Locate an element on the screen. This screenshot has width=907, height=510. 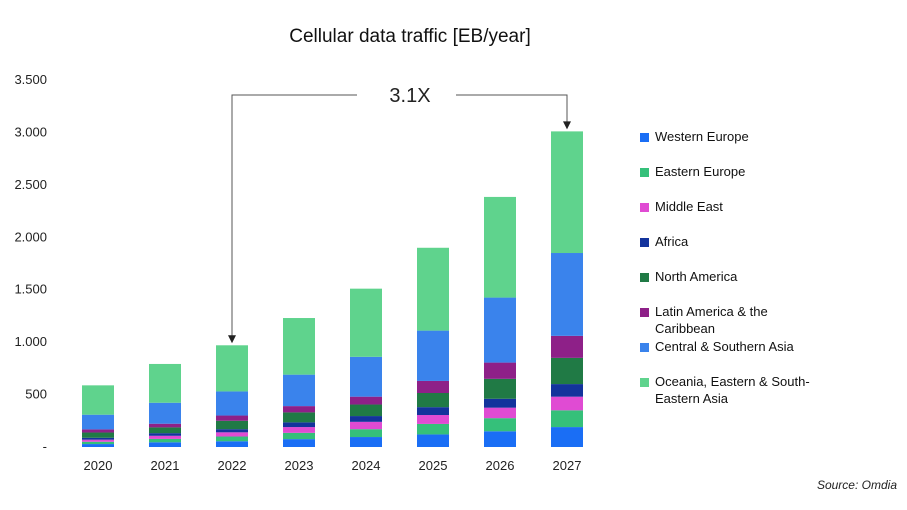
source-note: Source: Omdia is located at coordinates (856, 485).